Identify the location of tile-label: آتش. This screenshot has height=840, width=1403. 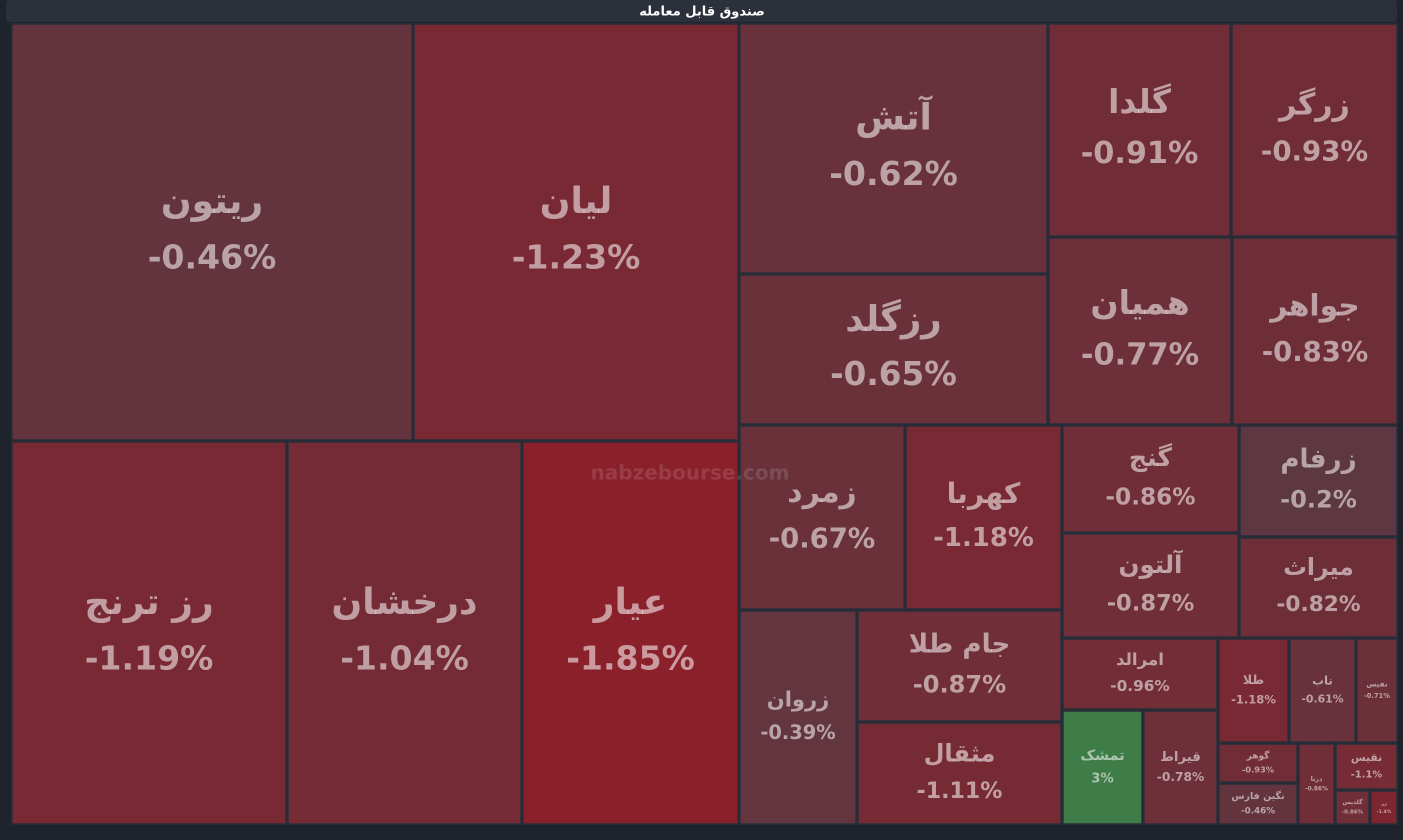
(894, 117).